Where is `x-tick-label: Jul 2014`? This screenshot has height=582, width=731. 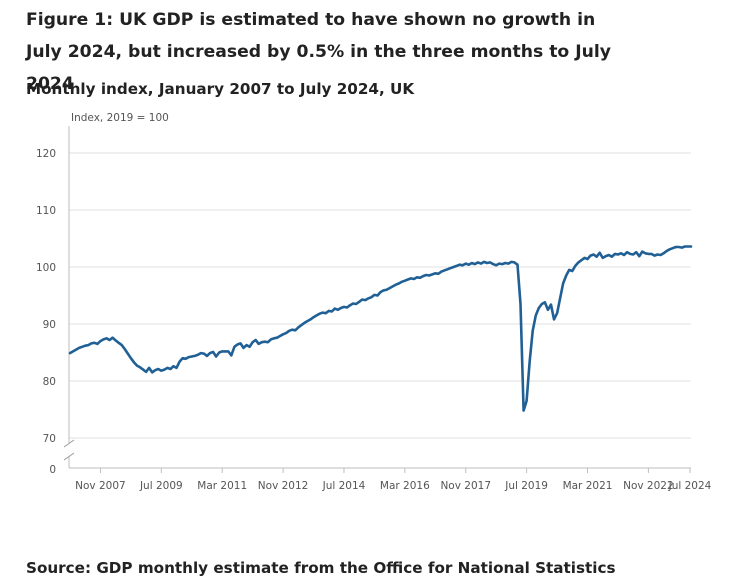
x-tick-label: Jul 2014 is located at coordinates (344, 486).